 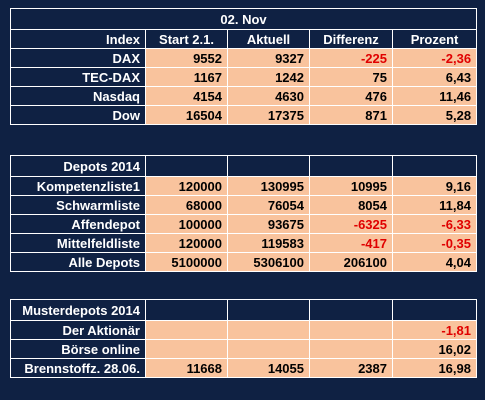 I want to click on index-row: Dow 16504 17375 871 5,28, so click(x=244, y=115).